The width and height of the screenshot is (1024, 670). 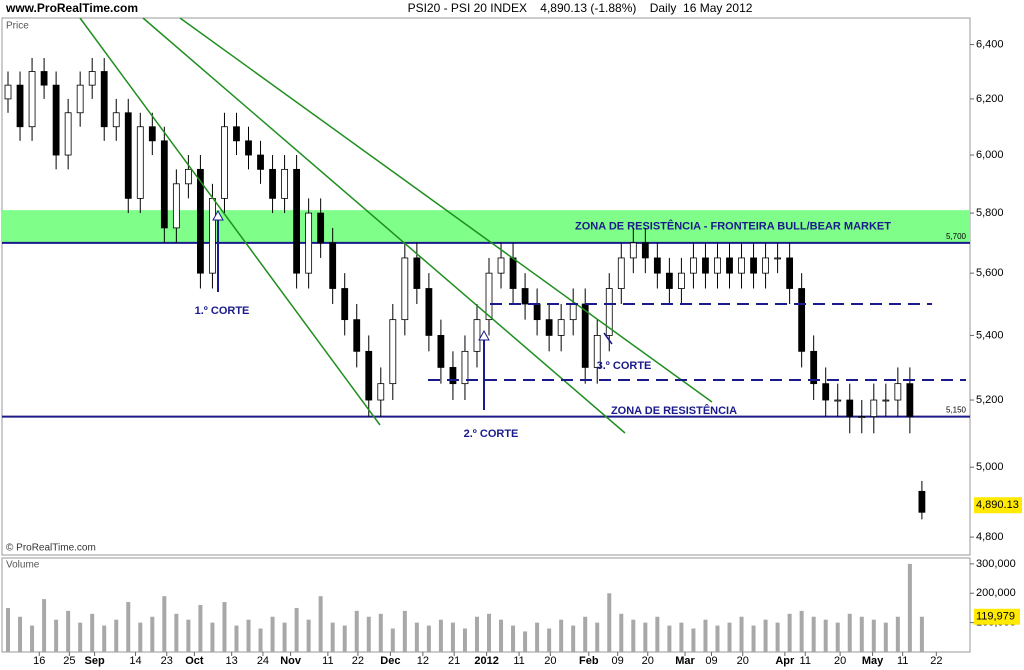 What do you see at coordinates (486, 605) in the screenshot?
I see `volume-panel` at bounding box center [486, 605].